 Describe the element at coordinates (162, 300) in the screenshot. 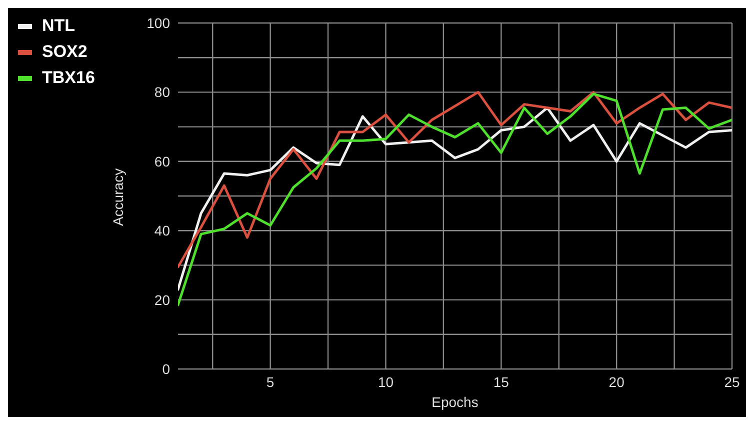

I see `y-tick-label: 20` at that location.